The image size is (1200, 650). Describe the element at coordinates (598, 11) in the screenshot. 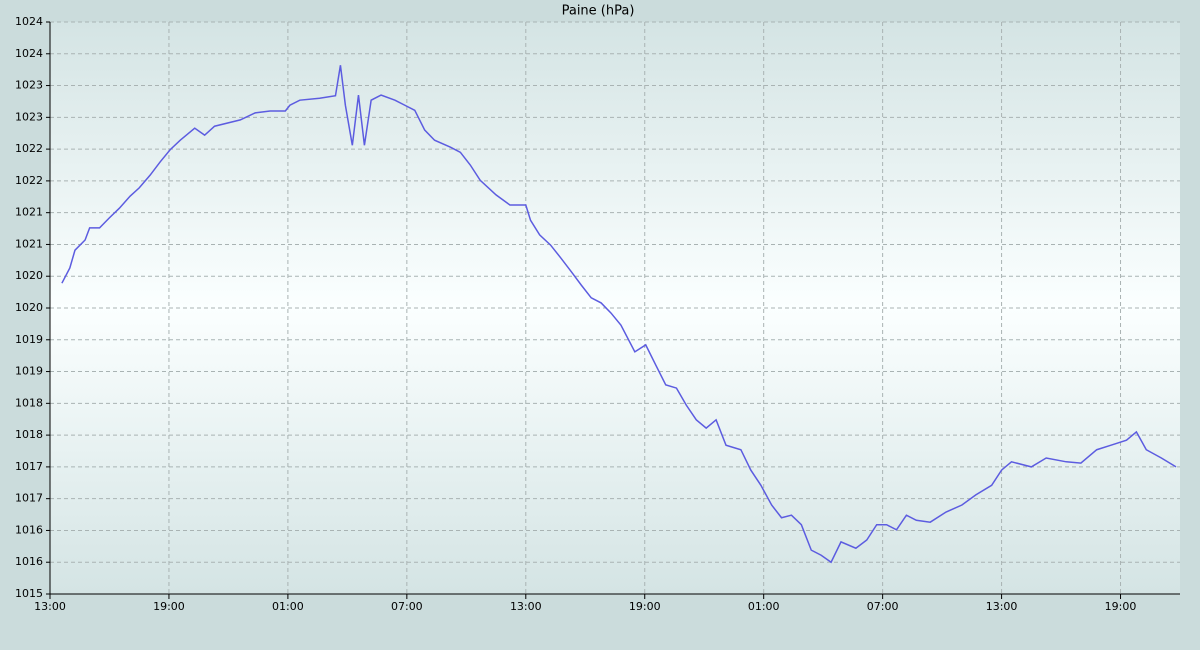

I see `chart-title: Paine (hPa)` at that location.